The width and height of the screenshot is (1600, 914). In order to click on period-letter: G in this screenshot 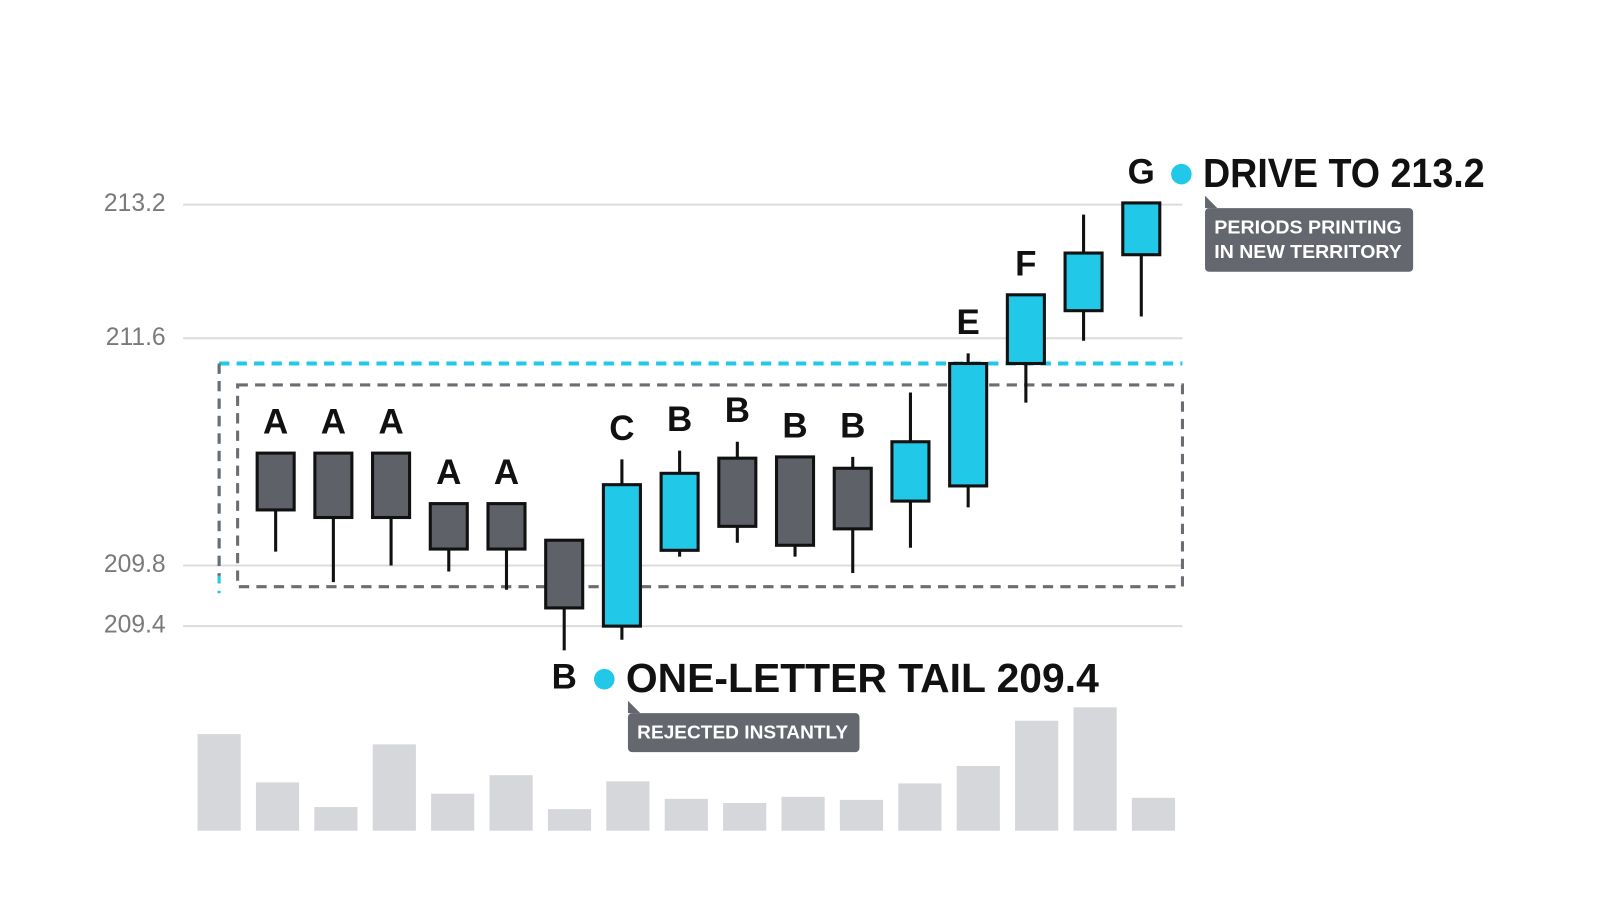, I will do `click(1141, 171)`.